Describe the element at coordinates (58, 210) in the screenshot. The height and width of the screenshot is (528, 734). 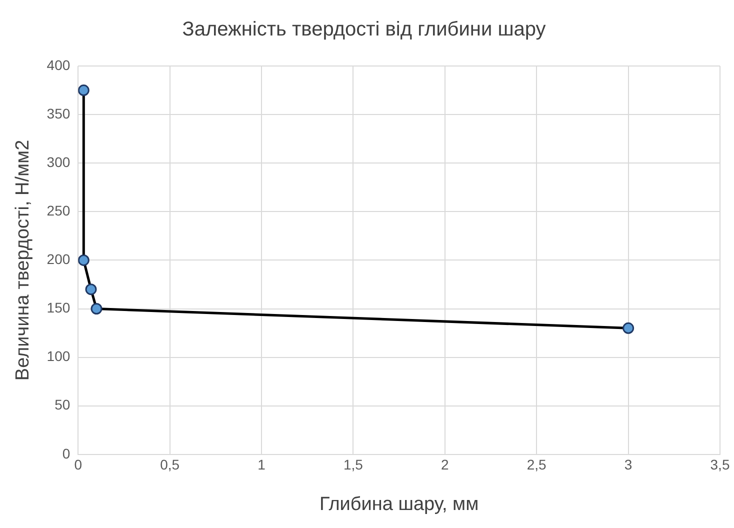
I see `y-tick-label: 250` at that location.